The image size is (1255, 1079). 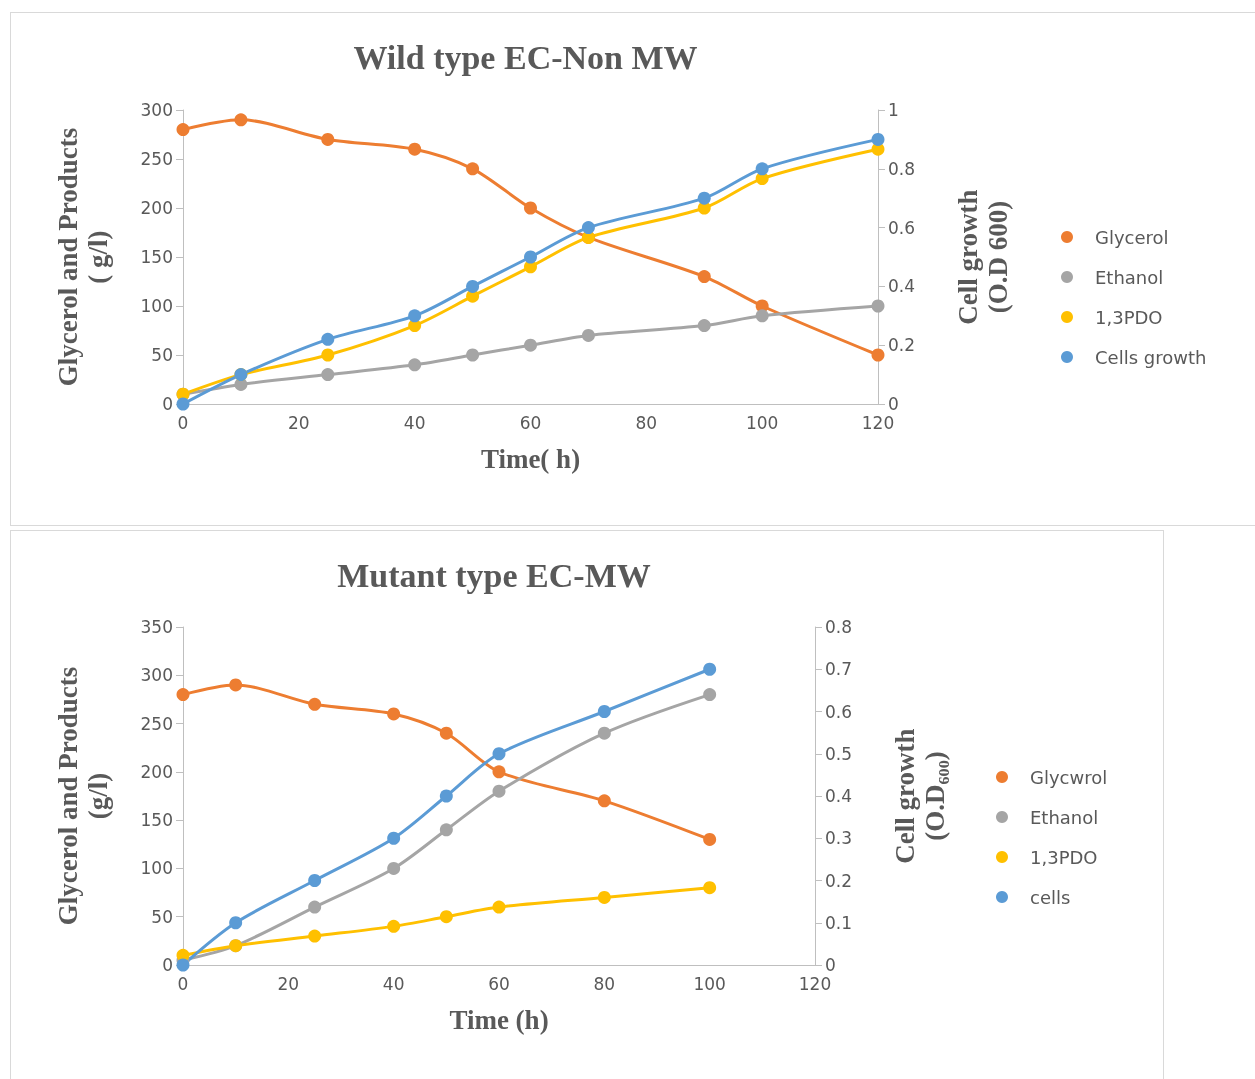 What do you see at coordinates (530, 459) in the screenshot?
I see `x-axis-title: Time( h)` at bounding box center [530, 459].